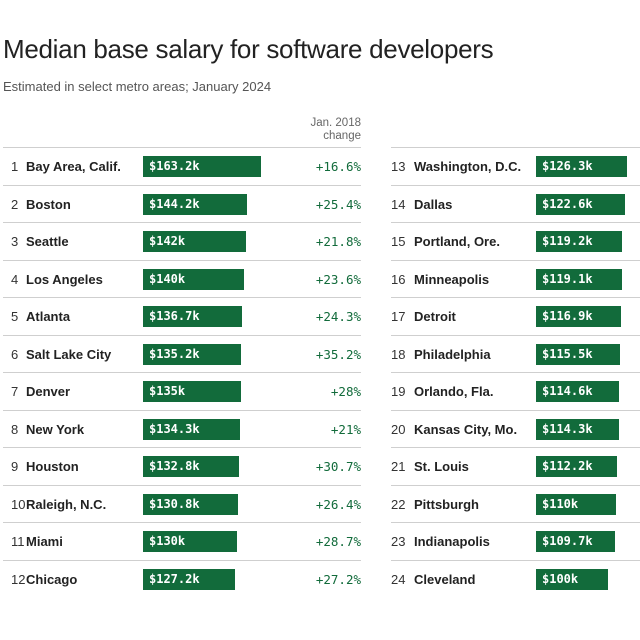 This screenshot has height=640, width=640. What do you see at coordinates (44, 541) in the screenshot?
I see `metro-name: Miami` at bounding box center [44, 541].